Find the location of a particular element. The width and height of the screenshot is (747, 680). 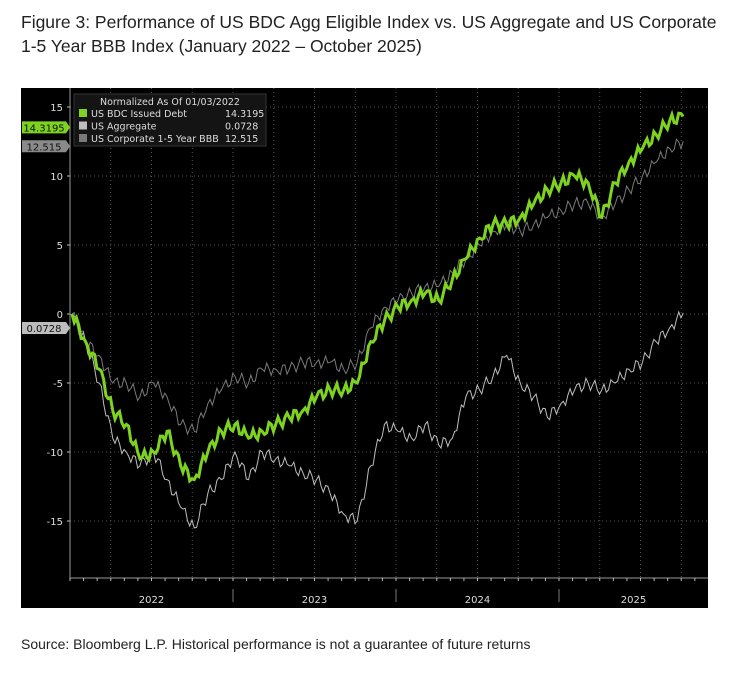

legend-value: 0.0728 is located at coordinates (241, 127).